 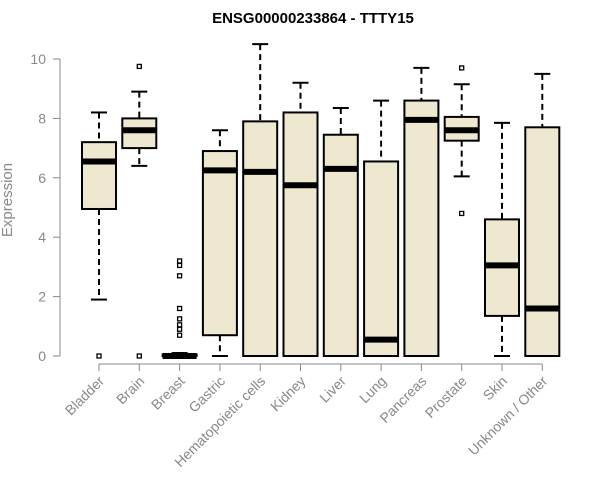 I want to click on x-tick-label: Liver, so click(x=332, y=389).